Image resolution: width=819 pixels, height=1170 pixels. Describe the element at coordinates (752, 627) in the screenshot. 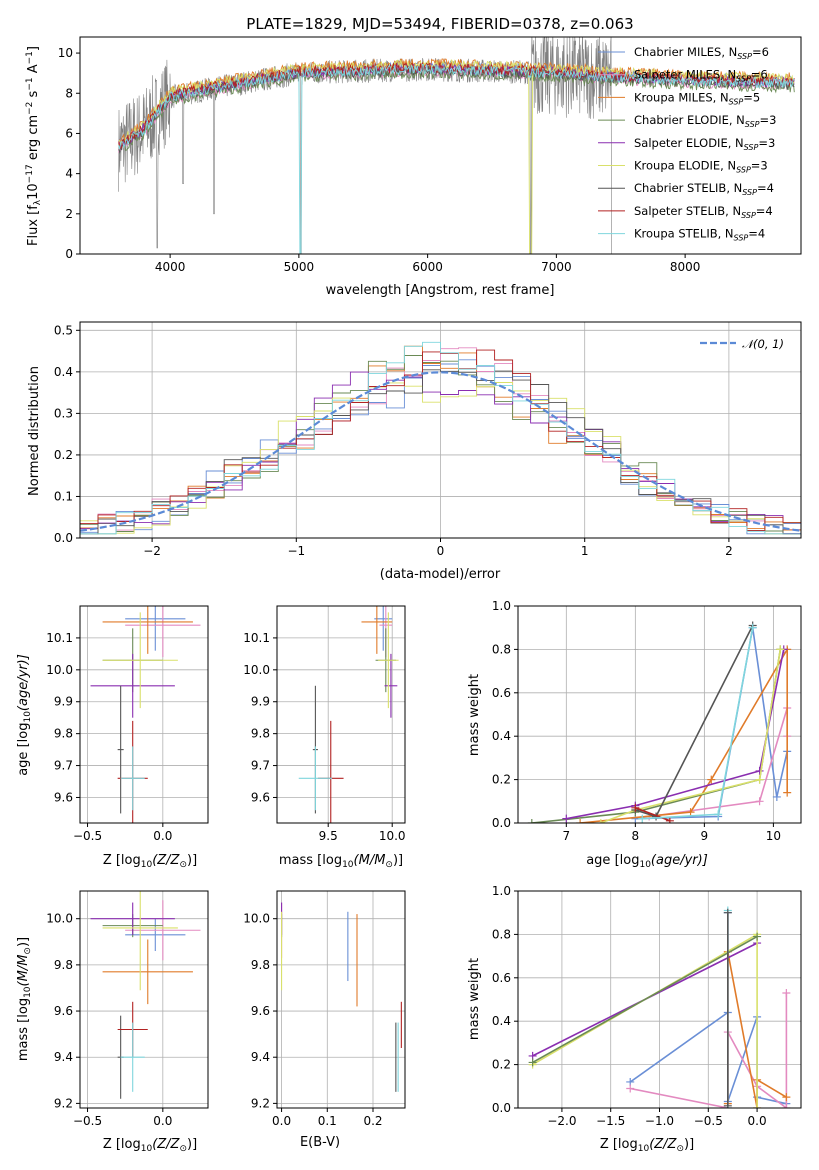

I see `marker-kroupa_stelib` at that location.